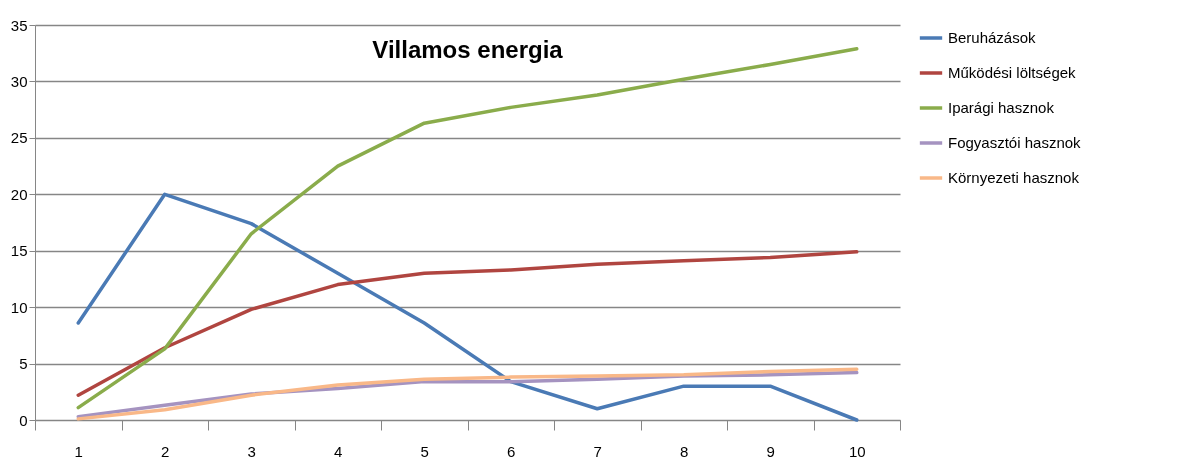 Image resolution: width=1189 pixels, height=463 pixels. What do you see at coordinates (1012, 72) in the screenshot?
I see `legend-label: Működési löltségek` at bounding box center [1012, 72].